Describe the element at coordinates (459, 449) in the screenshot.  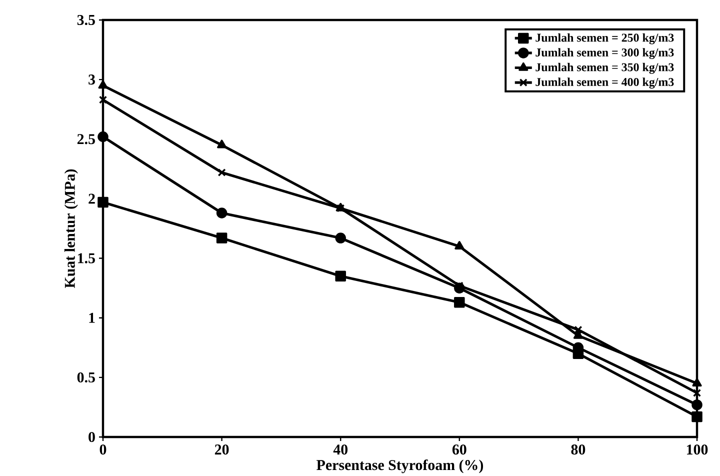
I see `x-tick-label: 60` at that location.